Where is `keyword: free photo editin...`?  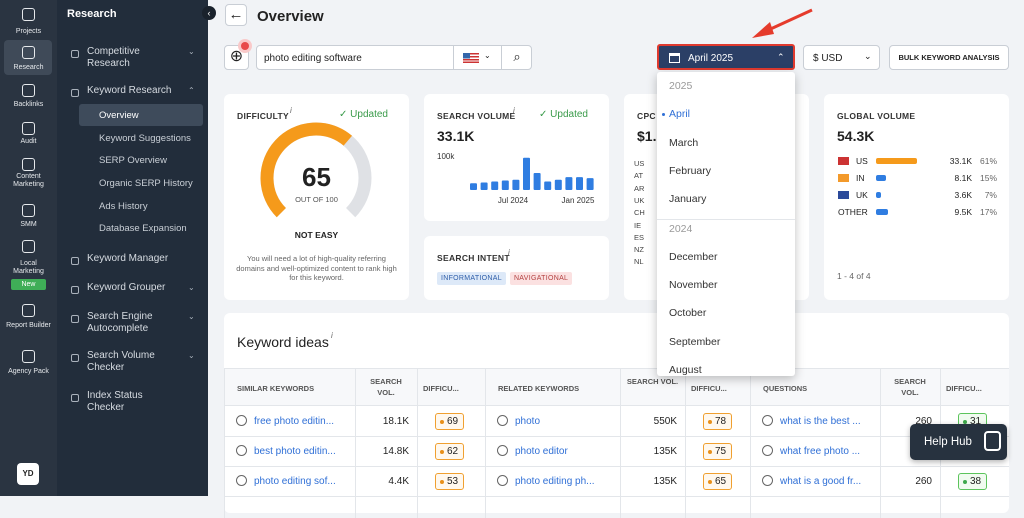
keyword: free photo editin... is located at coordinates (294, 421).